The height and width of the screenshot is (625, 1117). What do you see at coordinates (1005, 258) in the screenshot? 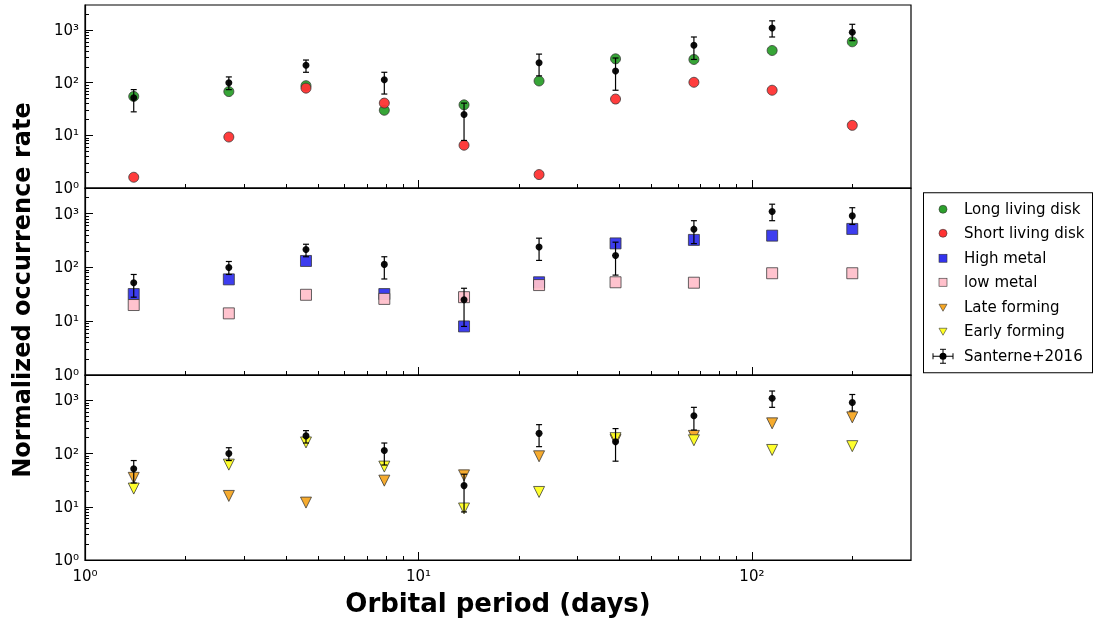
I see `legend-label: High metal` at bounding box center [1005, 258].